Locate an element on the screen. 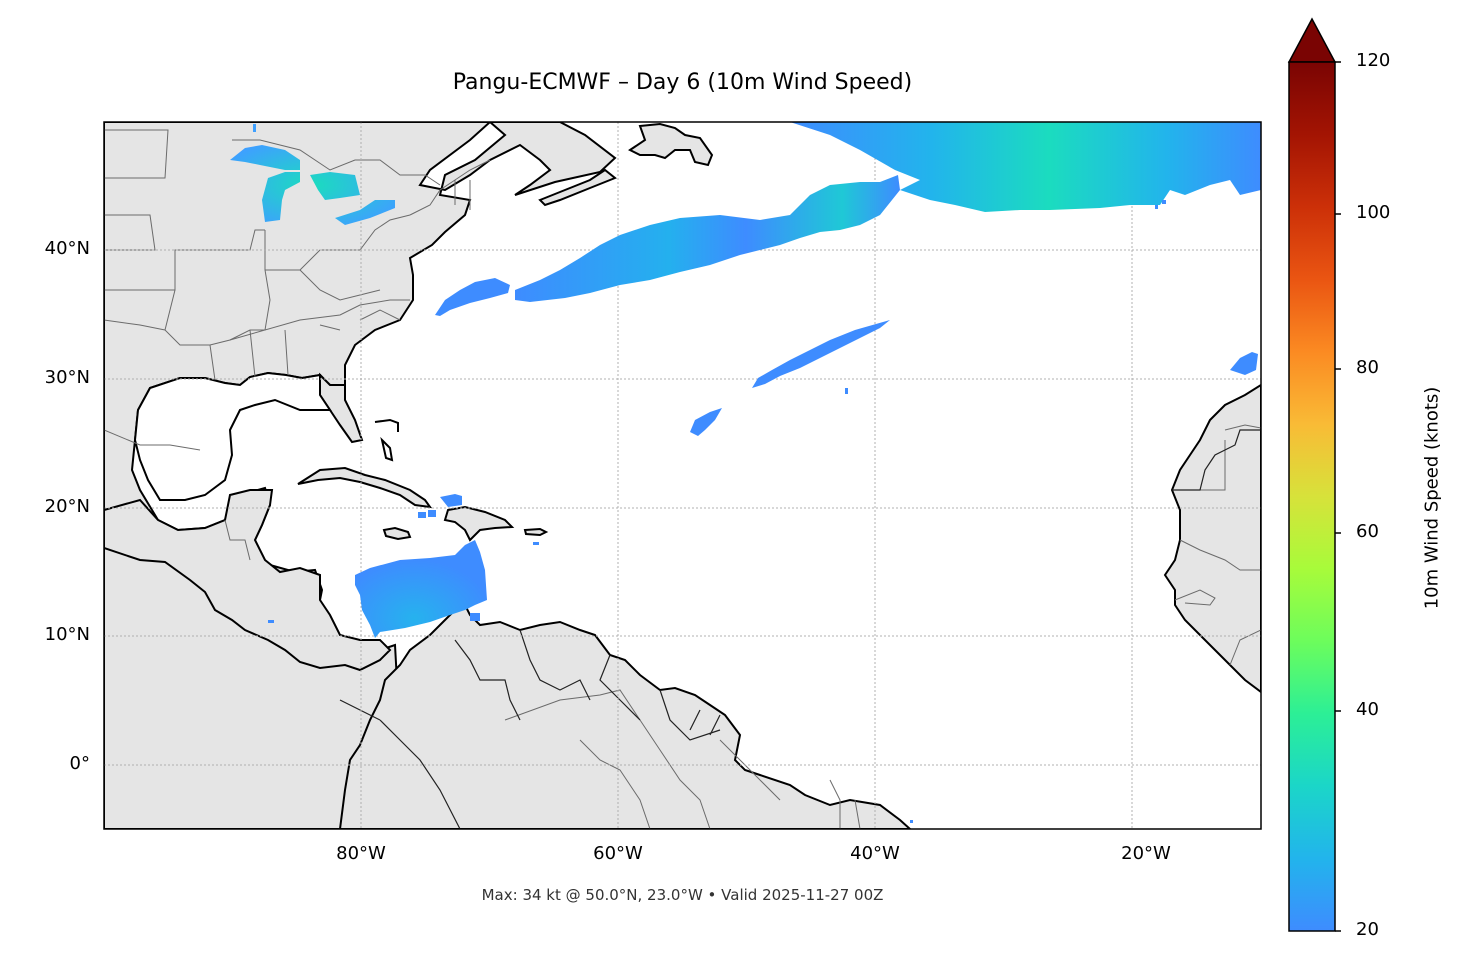 Image resolution: width=1466 pixels, height=969 pixels. lat-label-30n: 30°N is located at coordinates (67, 377).